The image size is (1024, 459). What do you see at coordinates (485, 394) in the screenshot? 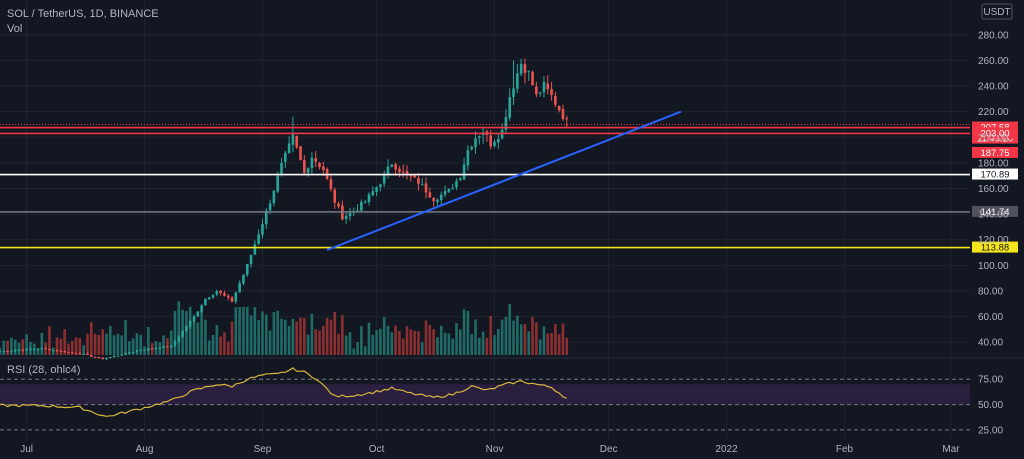
I see `rsi-band` at bounding box center [485, 394].